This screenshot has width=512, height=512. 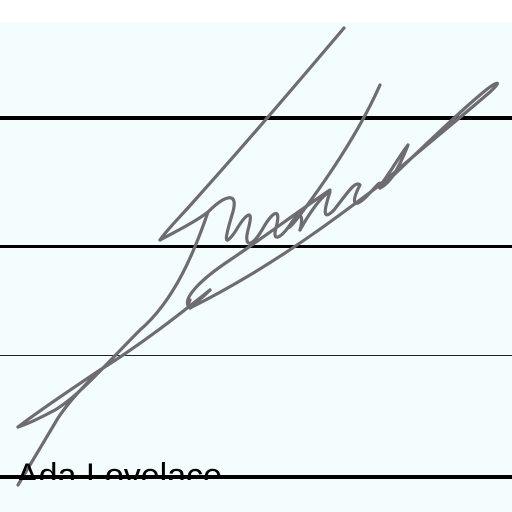 I want to click on signature-line, so click(x=256, y=477).